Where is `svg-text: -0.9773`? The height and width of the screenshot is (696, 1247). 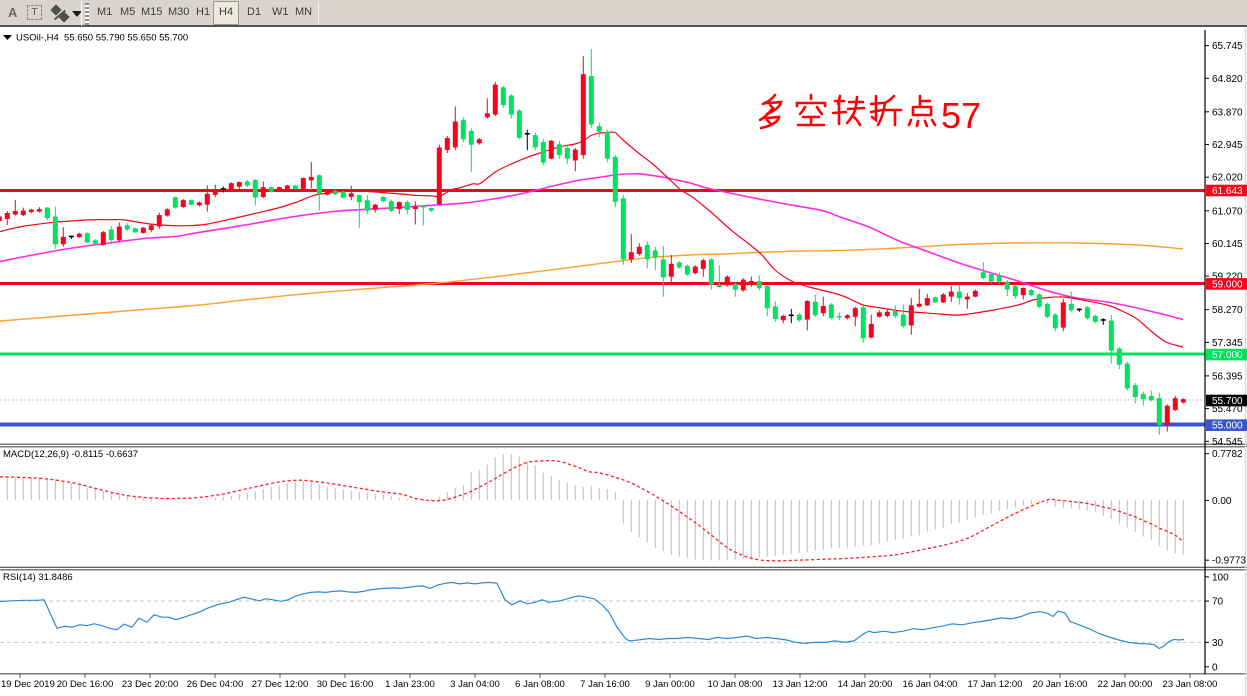
svg-text: -0.9773 is located at coordinates (1229, 561).